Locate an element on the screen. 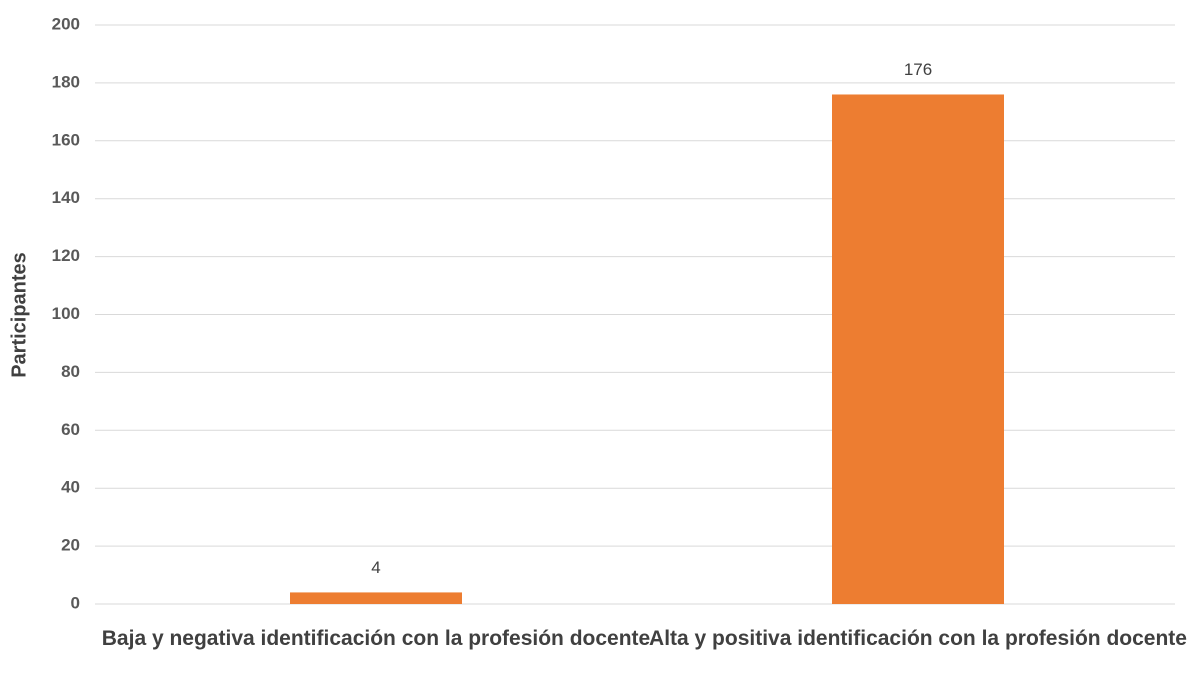 This screenshot has width=1189, height=687. y-tick-label: 160 is located at coordinates (66, 139).